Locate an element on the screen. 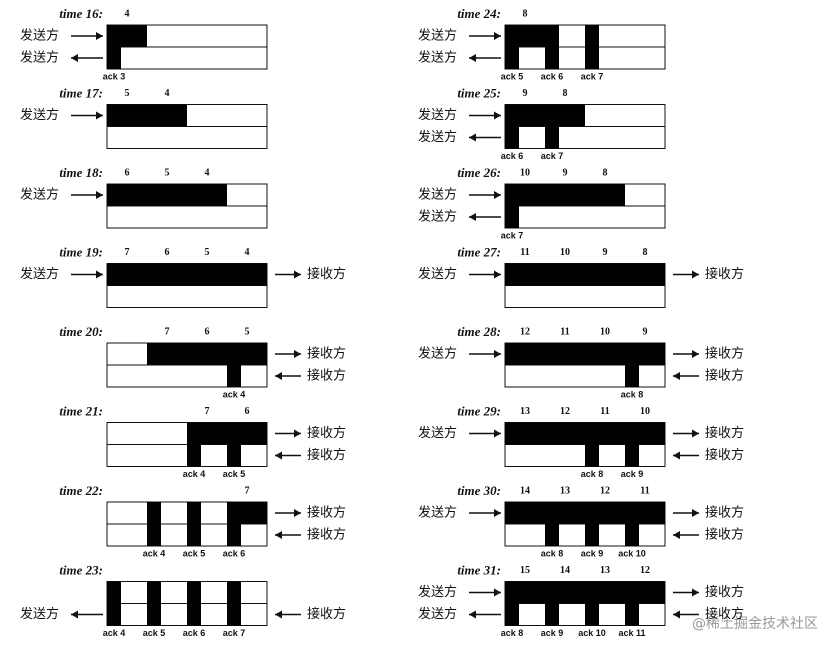  time-label: time 18: is located at coordinates (81, 172).